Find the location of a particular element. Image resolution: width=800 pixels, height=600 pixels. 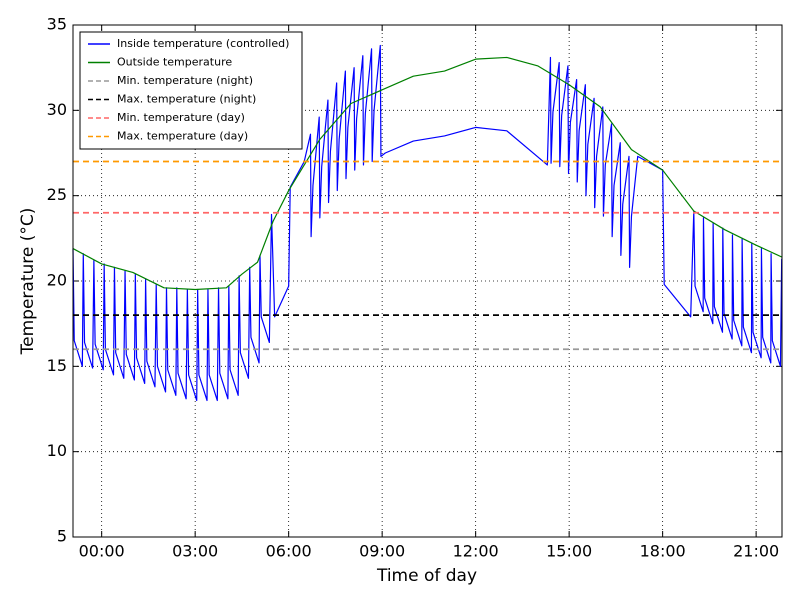

y-tick-label: 10 is located at coordinates (57, 450).